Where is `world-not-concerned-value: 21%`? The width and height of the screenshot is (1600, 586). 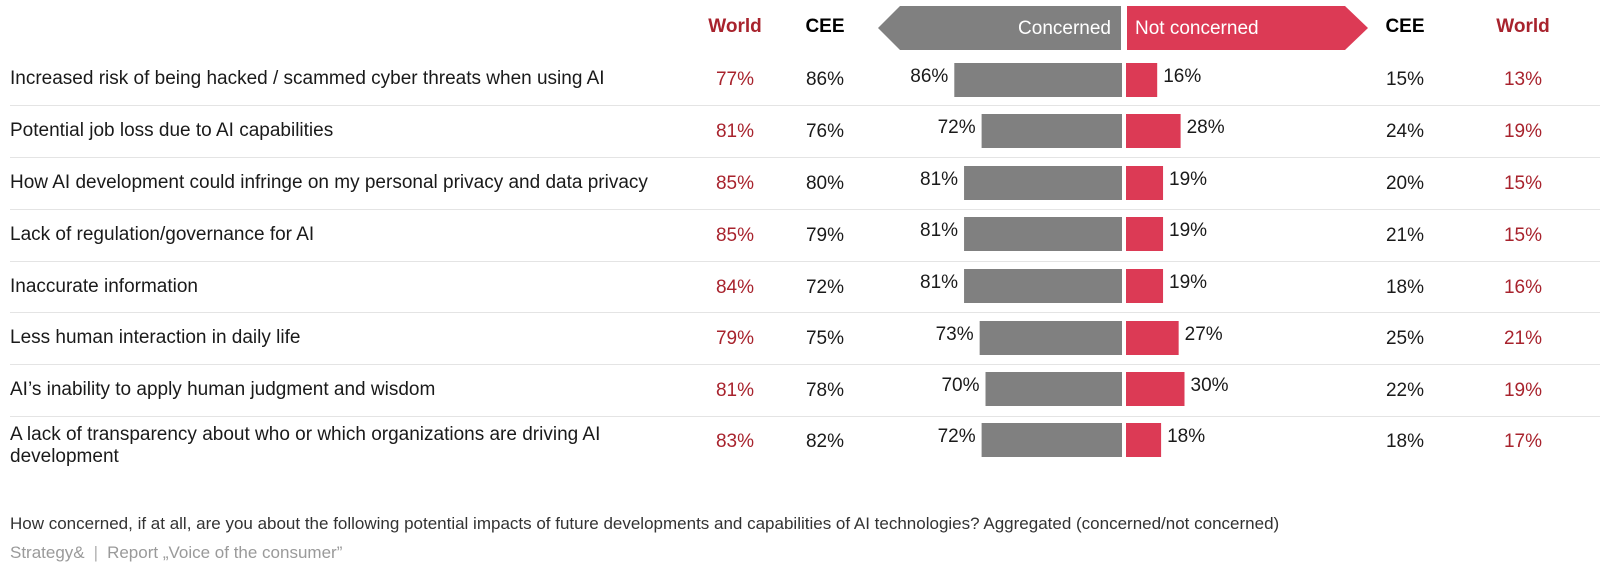
world-not-concerned-value: 21% is located at coordinates (1523, 338).